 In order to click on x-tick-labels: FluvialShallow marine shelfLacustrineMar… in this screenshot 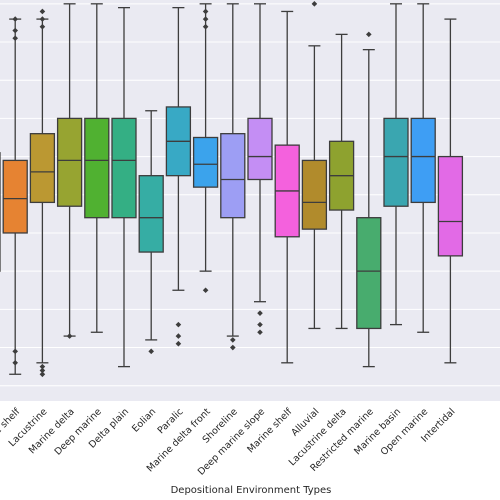, I will do `click(229, 445)`.